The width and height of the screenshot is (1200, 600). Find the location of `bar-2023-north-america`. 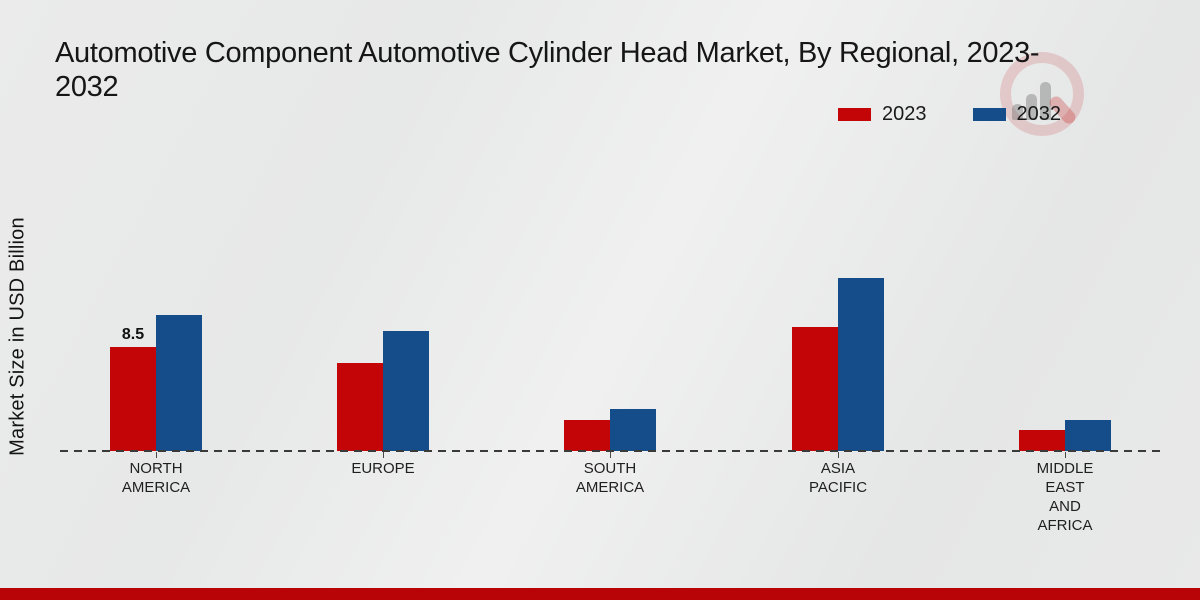

bar-2023-north-america is located at coordinates (133, 399).